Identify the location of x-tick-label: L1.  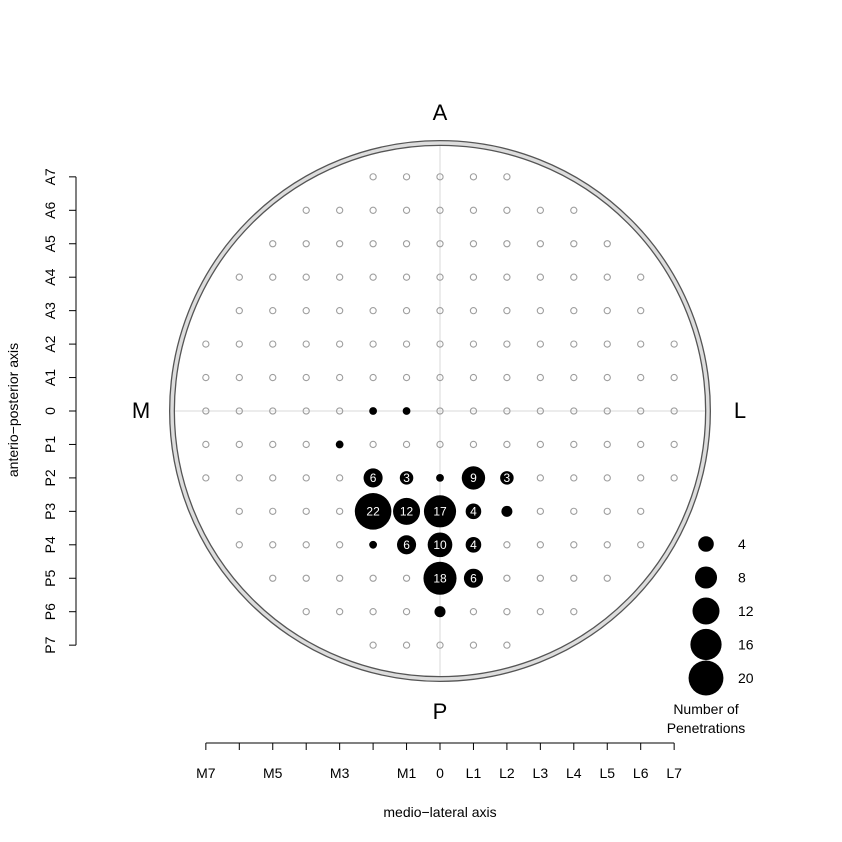
(474, 773).